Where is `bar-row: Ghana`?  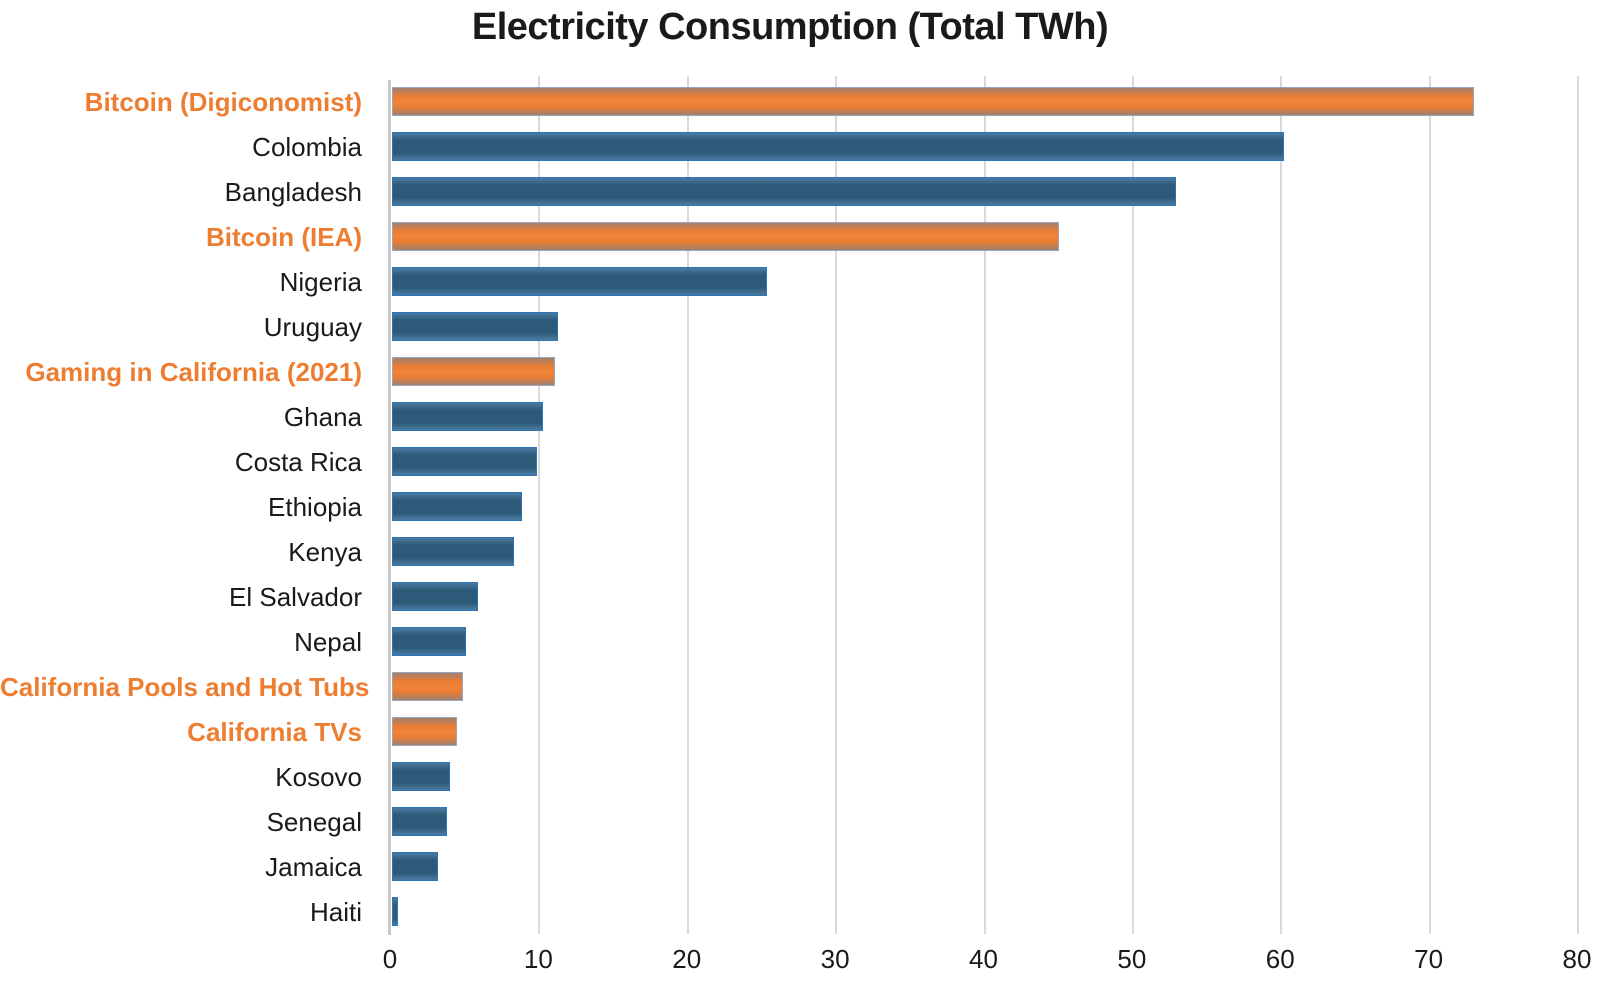
bar-row: Ghana is located at coordinates (788, 417).